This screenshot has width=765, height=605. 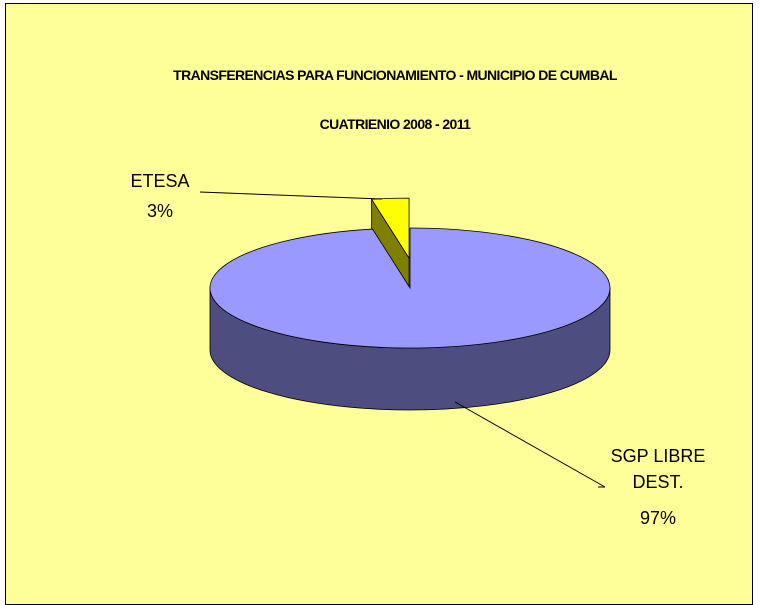 I want to click on slice-value-label: 3%, so click(x=159, y=211).